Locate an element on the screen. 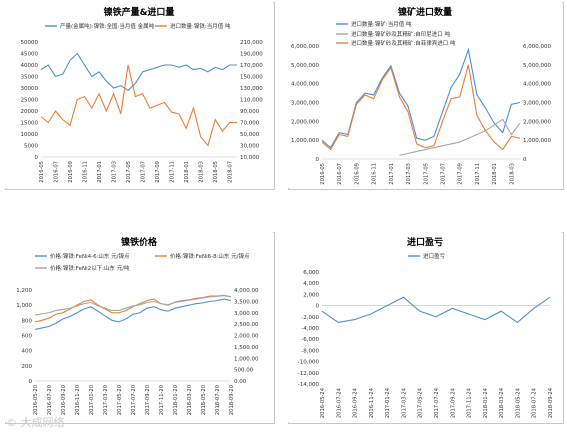  x-tick-label: 2017-09-20 is located at coordinates (148, 400).